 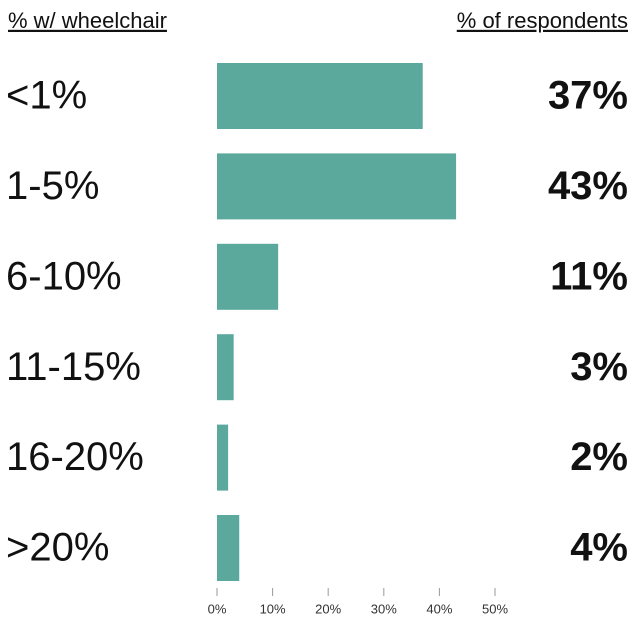 I want to click on x-tick-label: 20%, so click(x=328, y=608).